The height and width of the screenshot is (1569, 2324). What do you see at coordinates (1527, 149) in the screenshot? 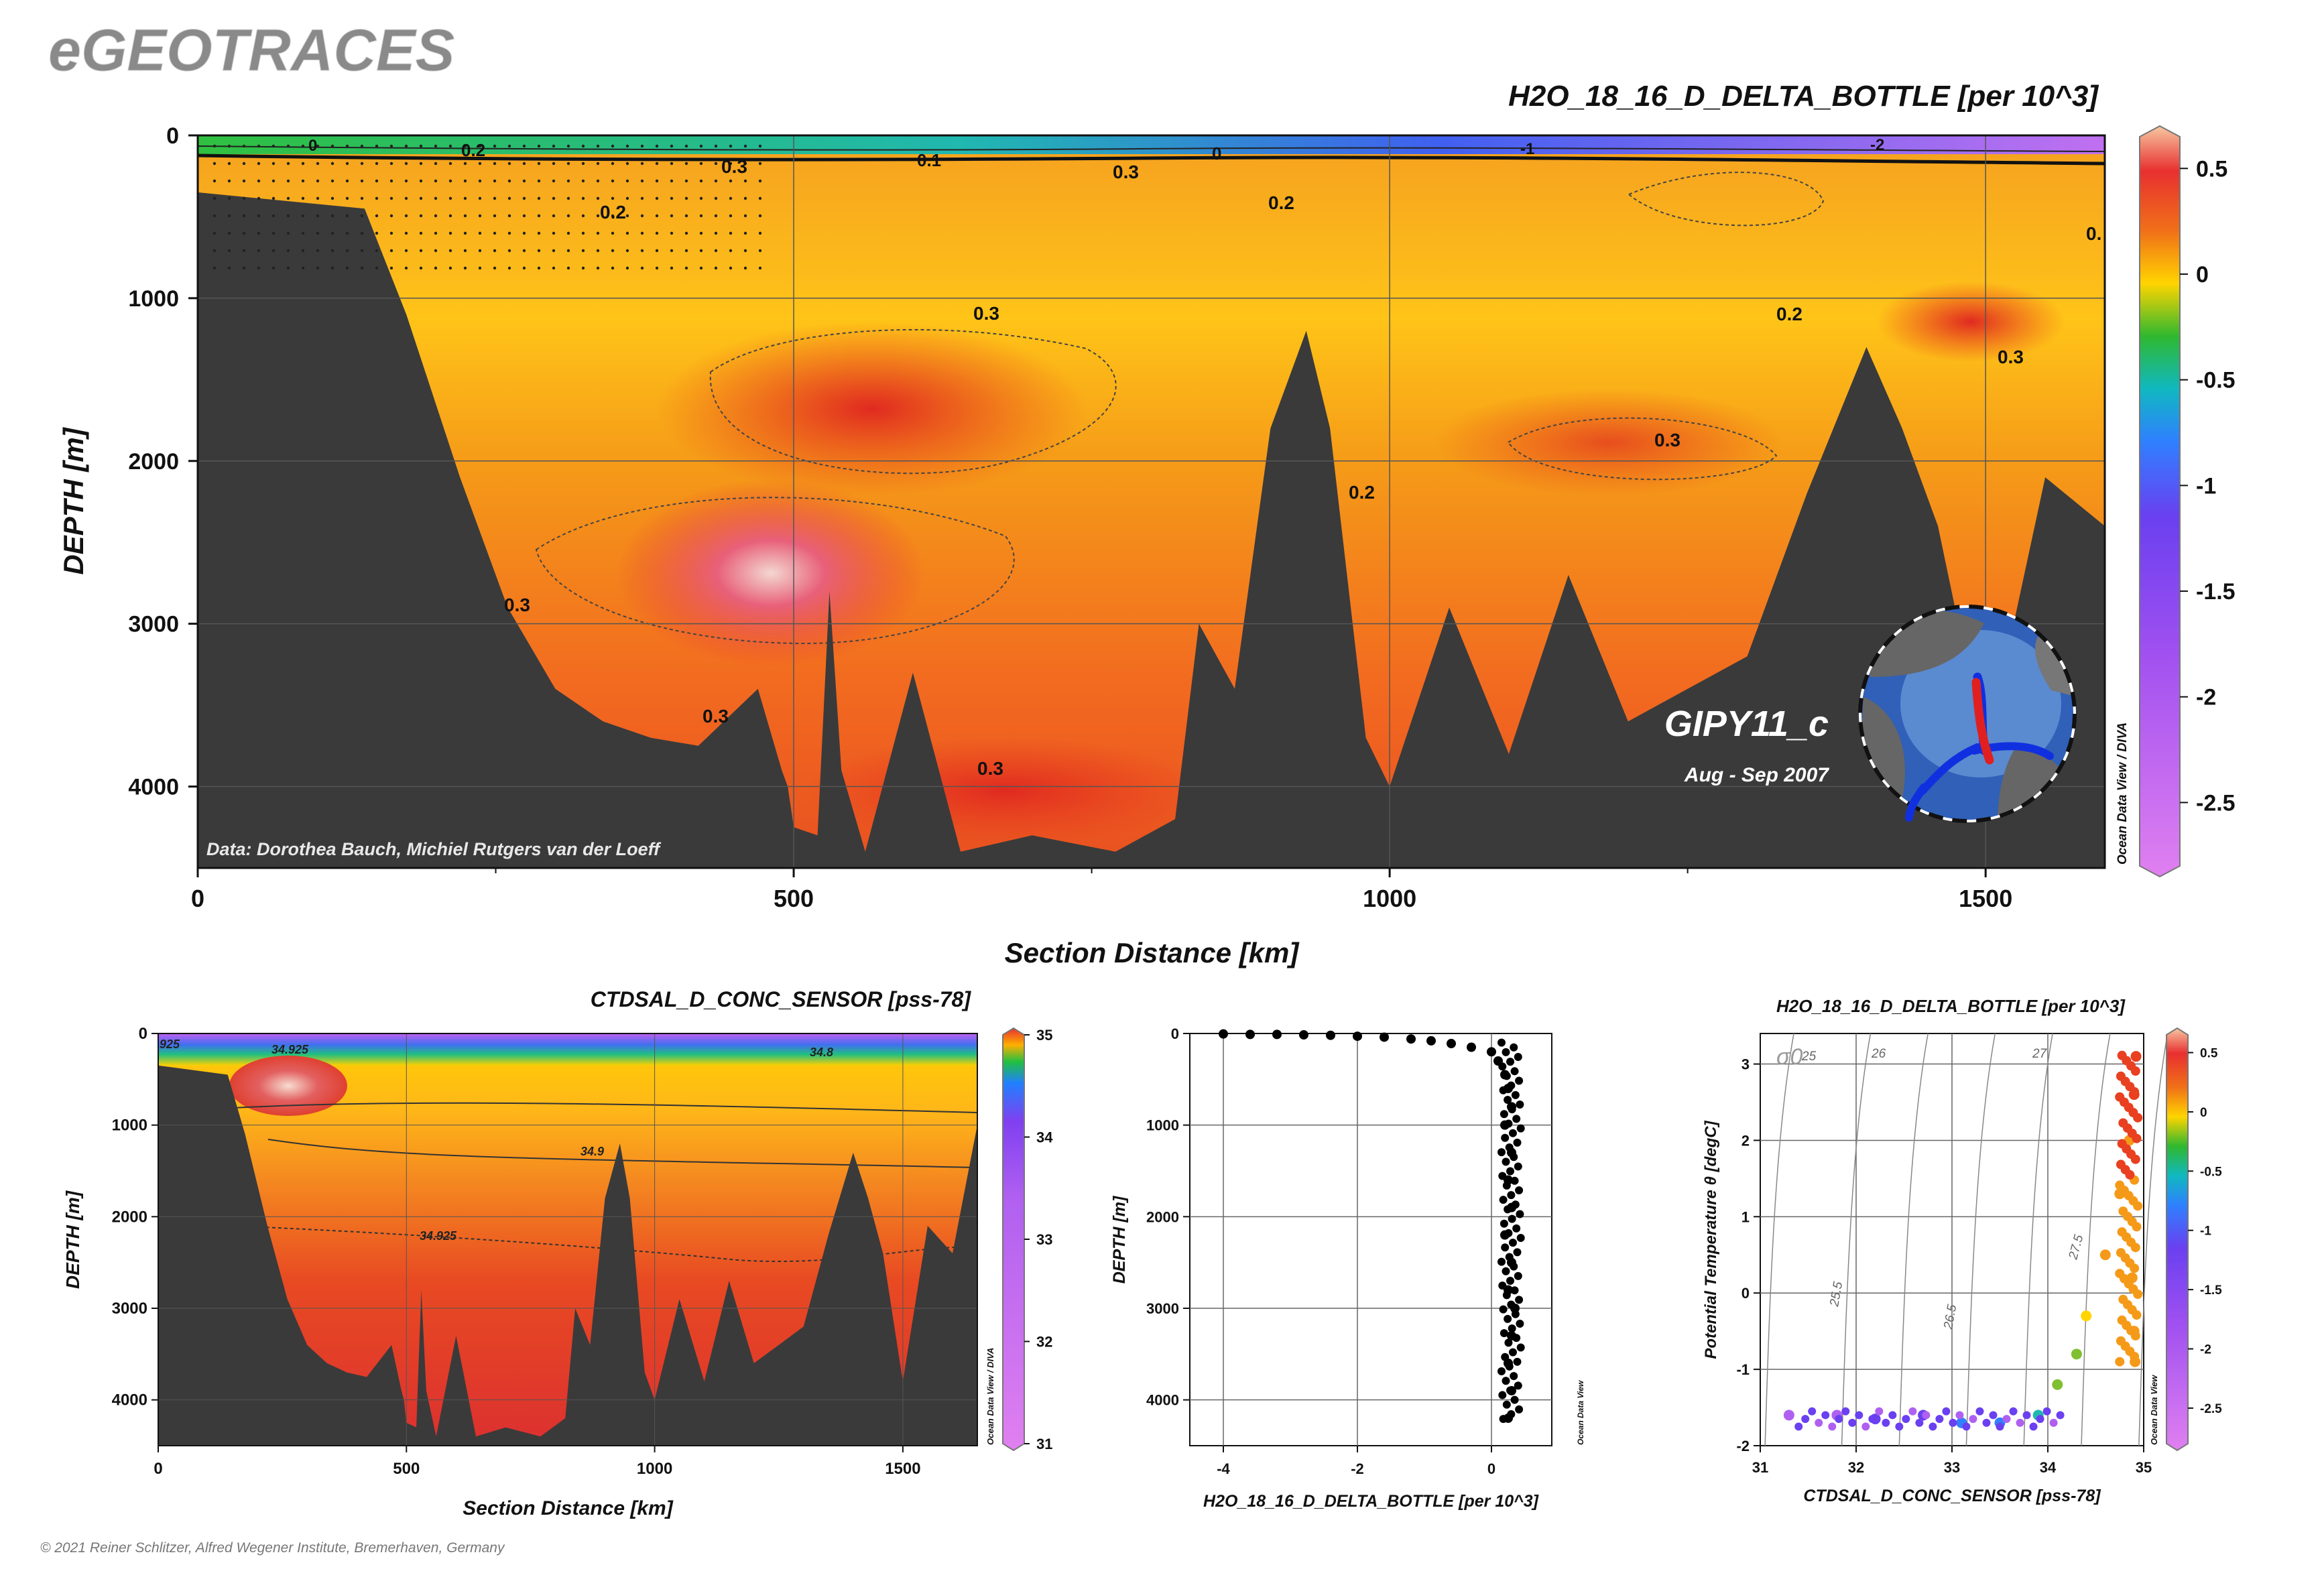
I see `contour-label: -1` at bounding box center [1527, 149].